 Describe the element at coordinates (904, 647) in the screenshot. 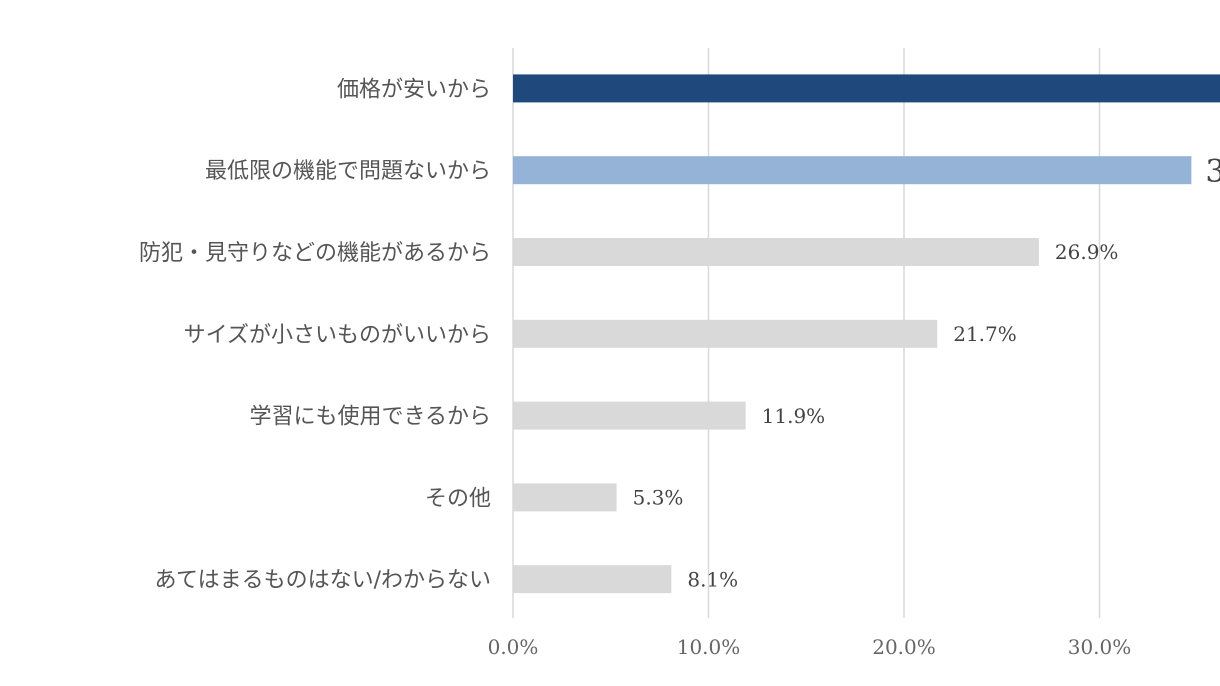

I see `x-tick-label-2: 20.0%` at that location.